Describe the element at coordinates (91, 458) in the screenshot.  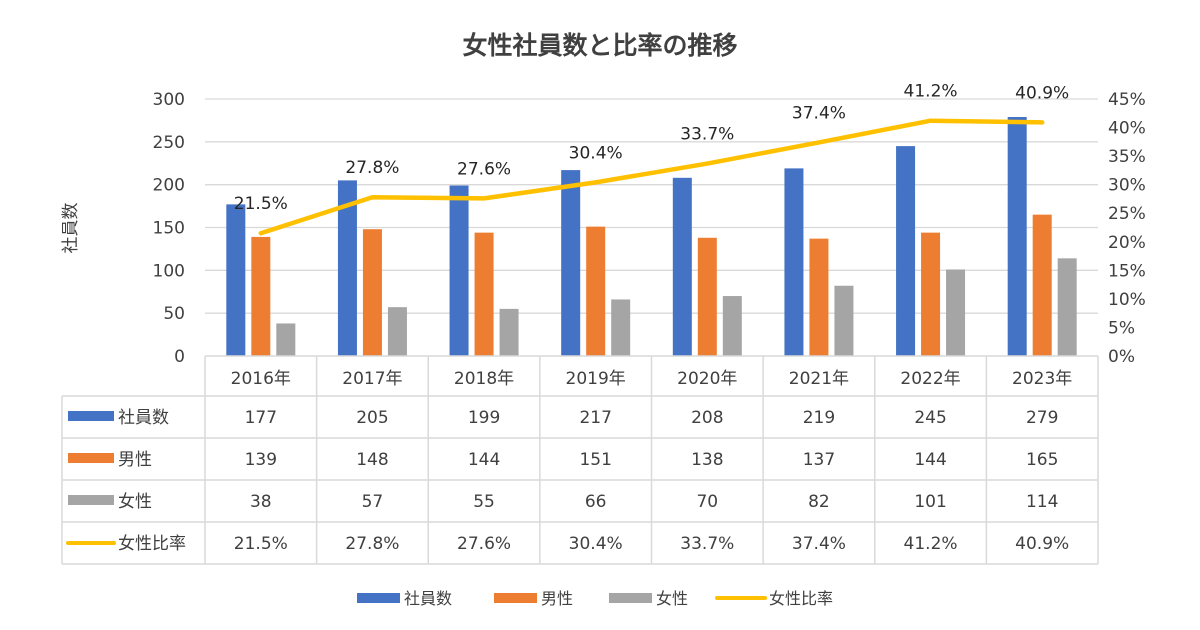
I see `table-key-男性` at that location.